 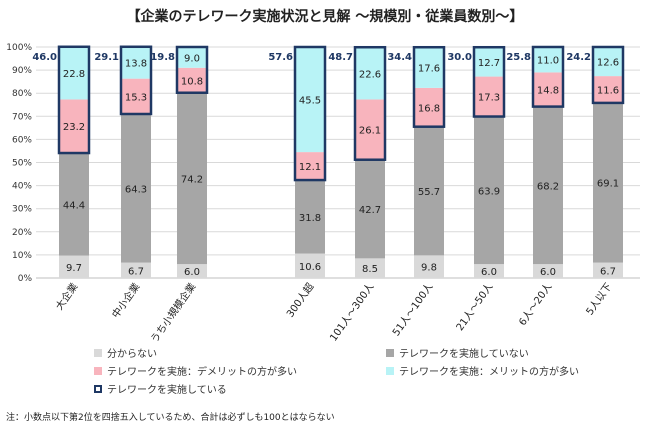 I want to click on data-label: 9.8, so click(x=429, y=268).